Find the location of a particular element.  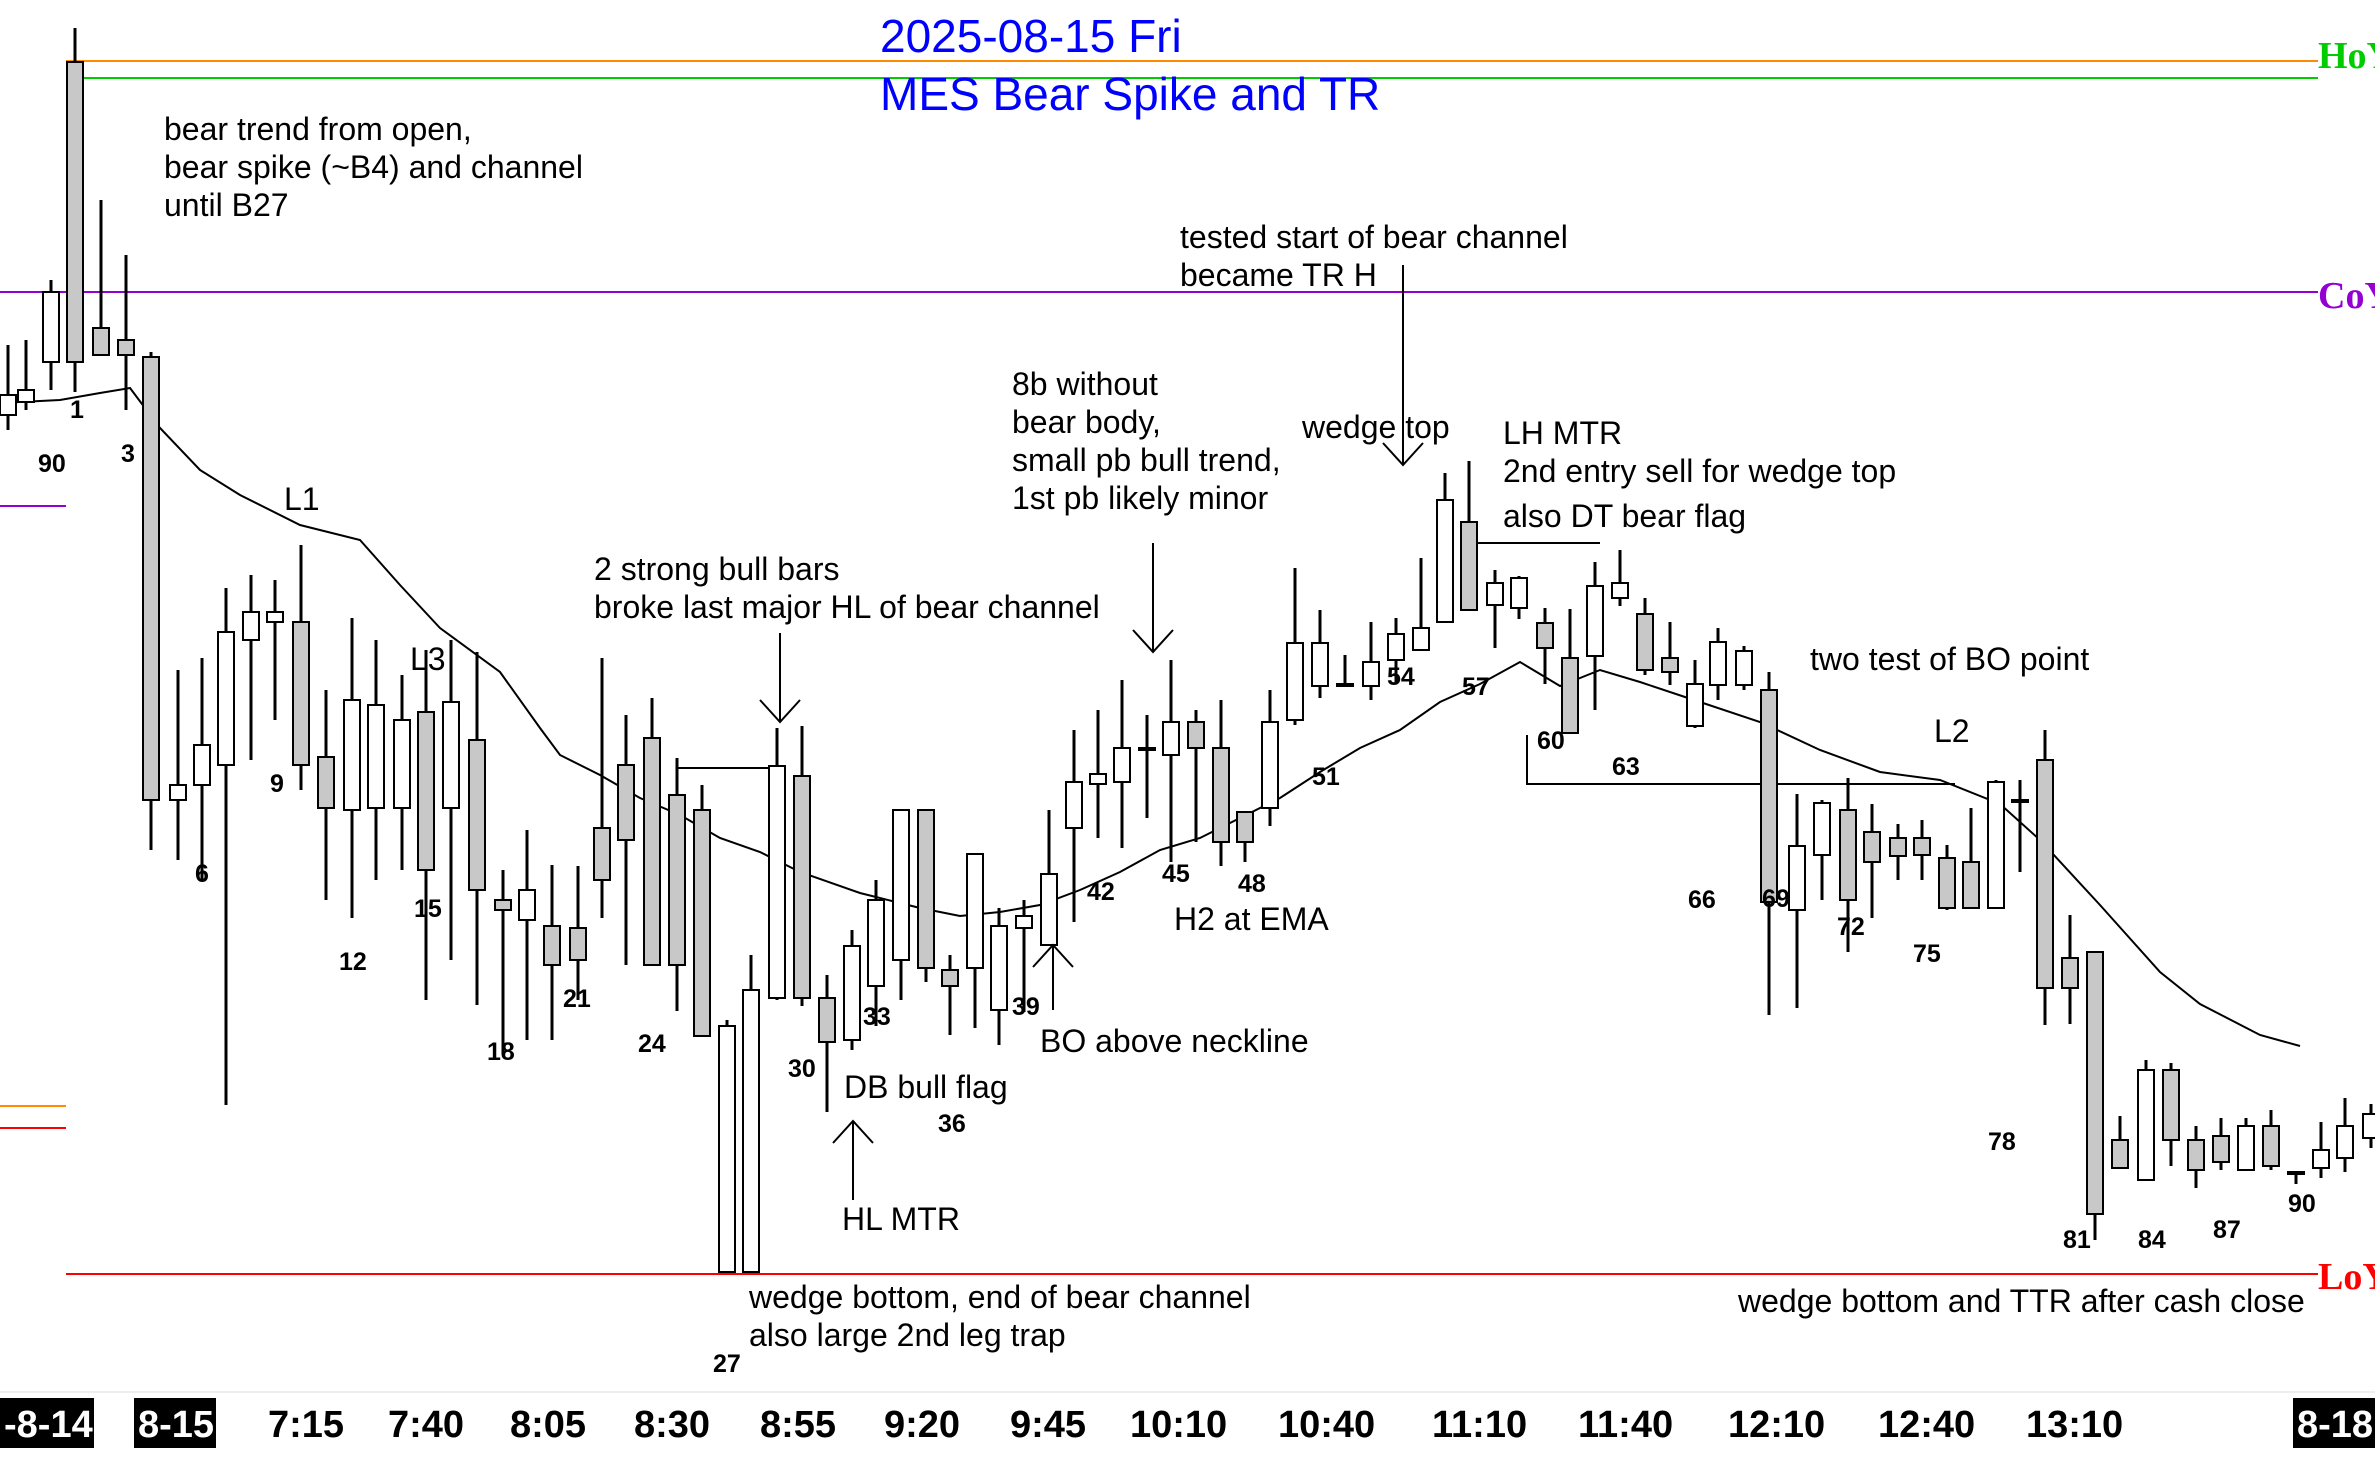

annotation-8b-1: 8b without is located at coordinates (1085, 384).